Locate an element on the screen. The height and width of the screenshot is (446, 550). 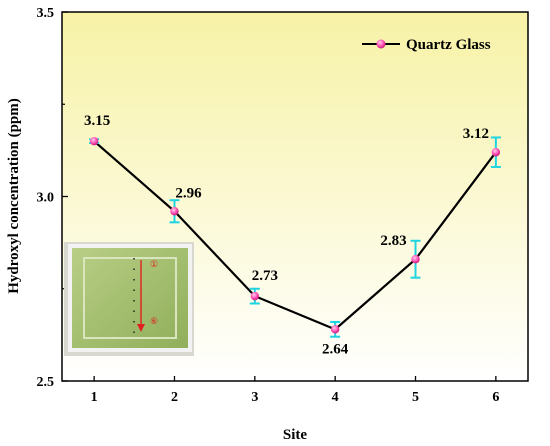
inset-photo-glass is located at coordinates (130, 298).